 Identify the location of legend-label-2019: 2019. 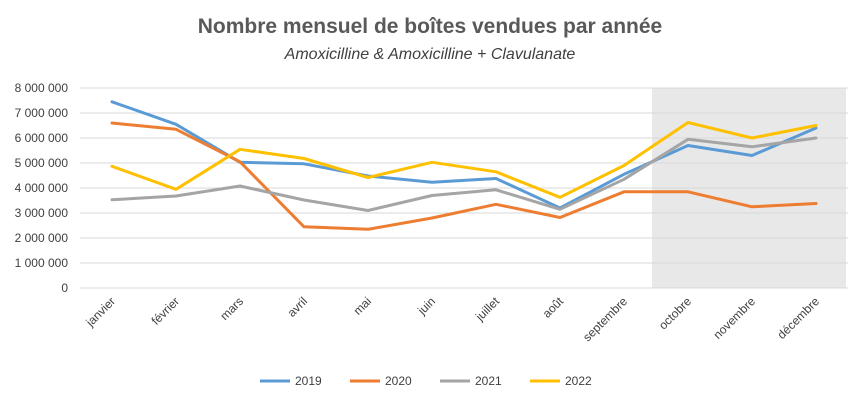
(308, 381).